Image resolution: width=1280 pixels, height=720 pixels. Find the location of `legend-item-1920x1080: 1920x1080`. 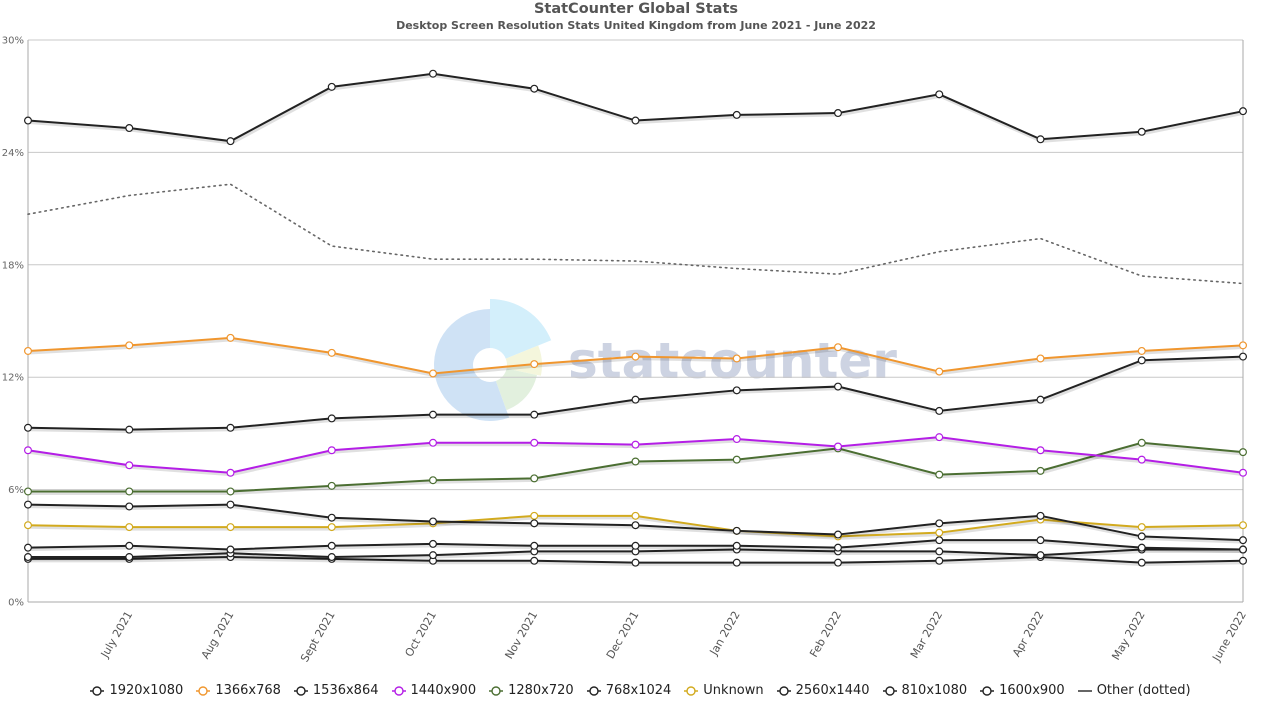

legend-item-1920x1080: 1920x1080 is located at coordinates (136, 690).